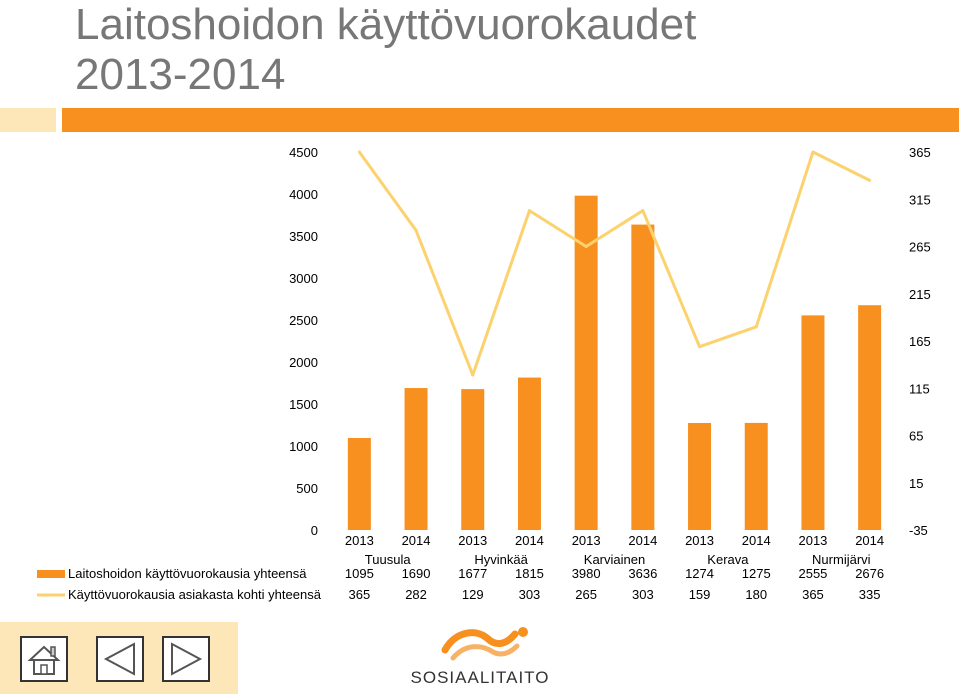 The image size is (959, 694). Describe the element at coordinates (303, 446) in the screenshot. I see `left-axis-tick-label: 1000` at that location.